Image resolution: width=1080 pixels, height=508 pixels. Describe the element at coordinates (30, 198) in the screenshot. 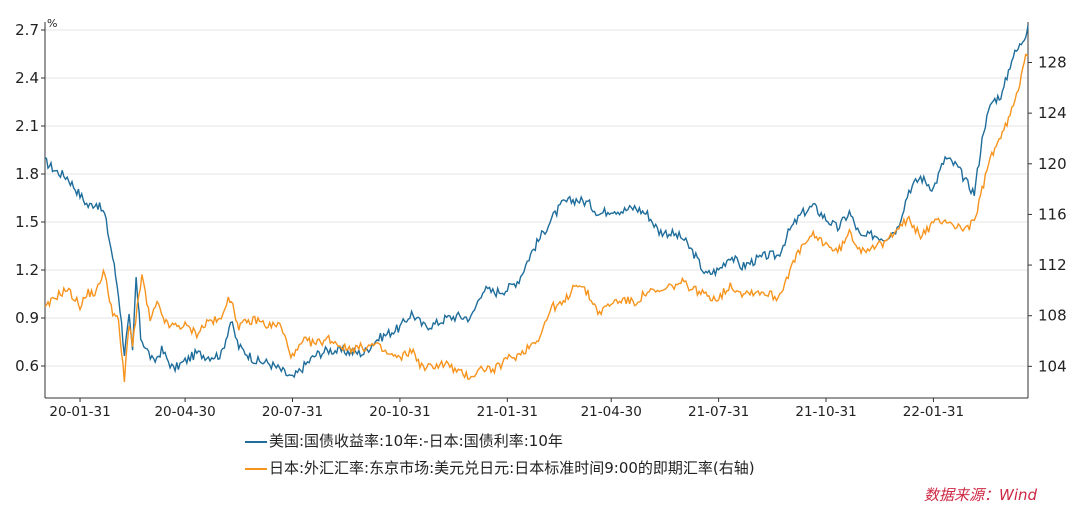

I see `left-axis-ticks: 2.7 2.4 2.1 1.8 1.5 1.2 0.9 0.6` at that location.